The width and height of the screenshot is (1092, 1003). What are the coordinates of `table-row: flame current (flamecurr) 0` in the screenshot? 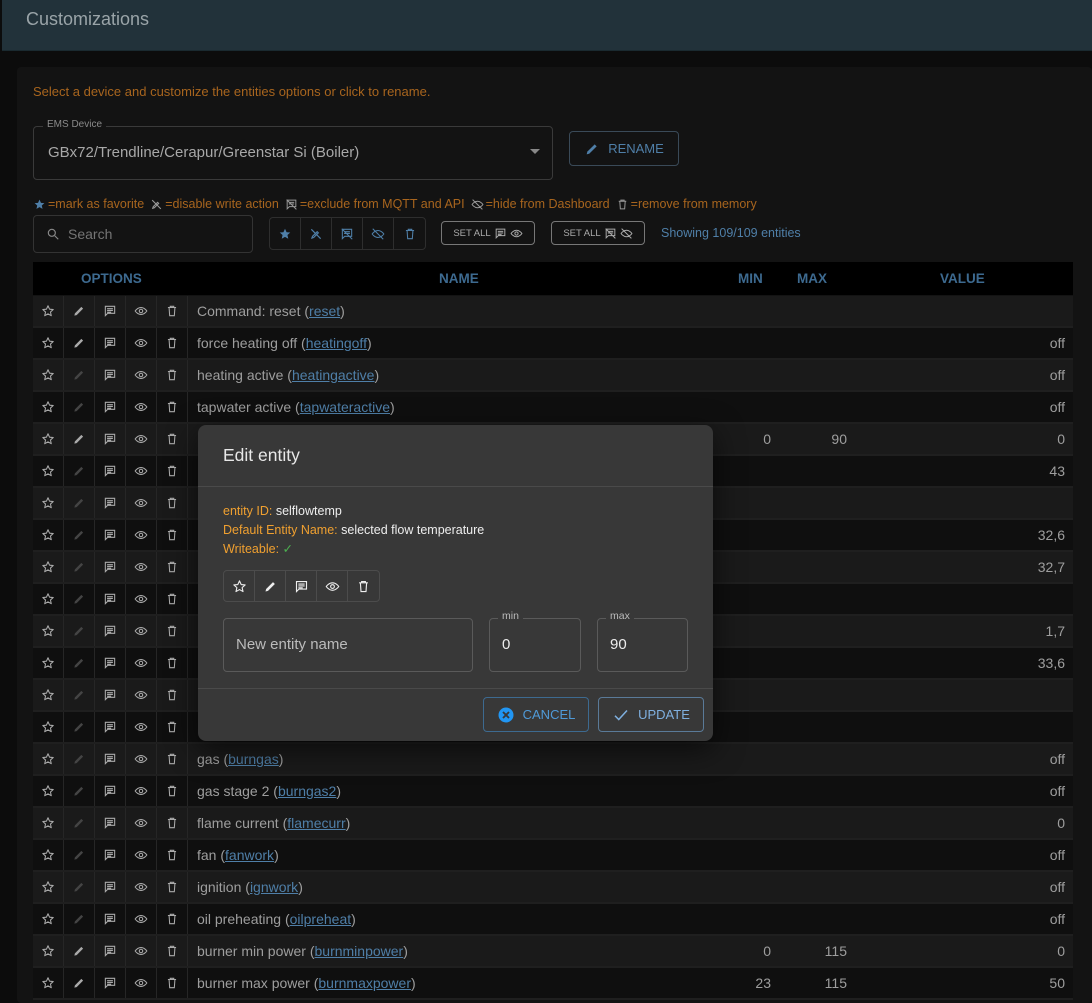 It's located at (553, 824).